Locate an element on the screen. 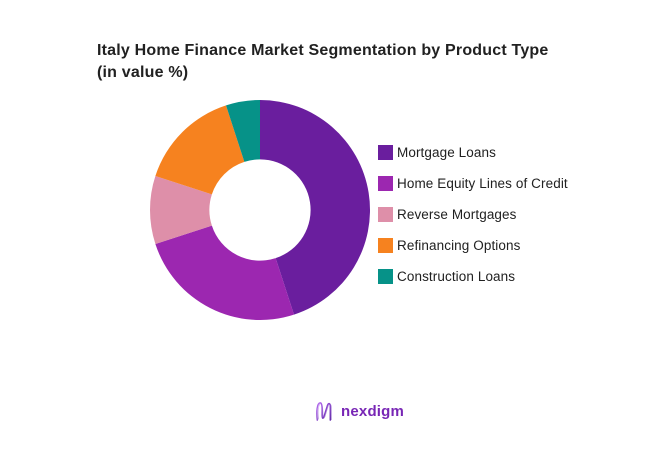 Image resolution: width=656 pixels, height=456 pixels. legend-label: Construction Loans is located at coordinates (456, 276).